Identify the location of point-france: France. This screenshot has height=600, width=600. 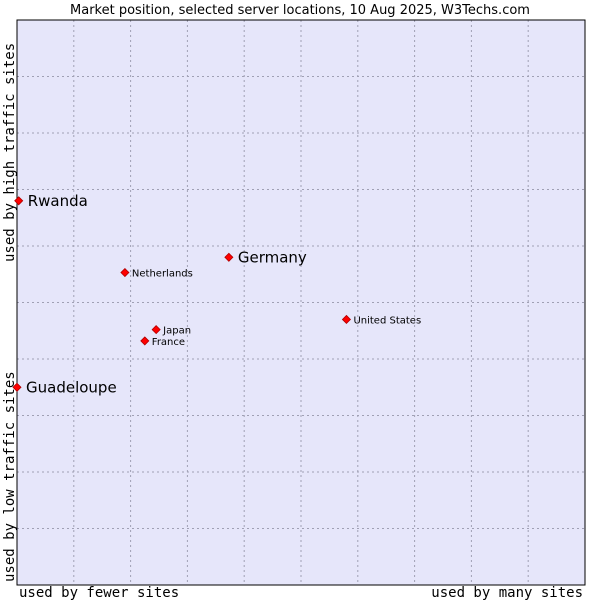
(162, 342).